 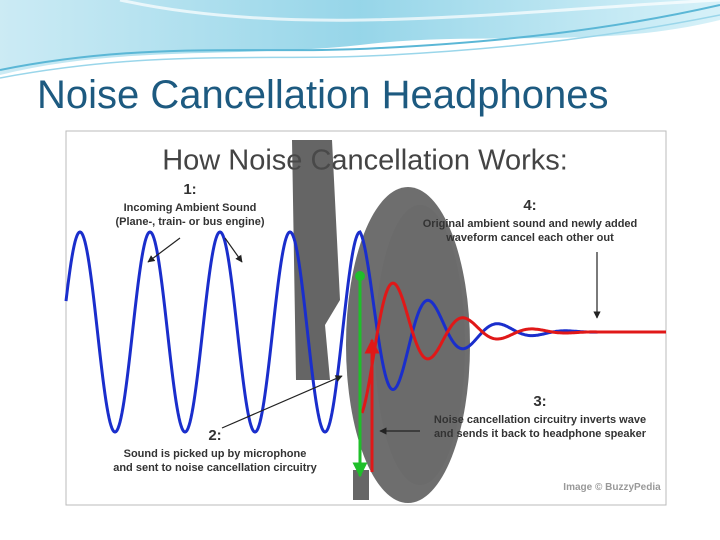 What do you see at coordinates (360, 276) in the screenshot?
I see `mic-dot` at bounding box center [360, 276].